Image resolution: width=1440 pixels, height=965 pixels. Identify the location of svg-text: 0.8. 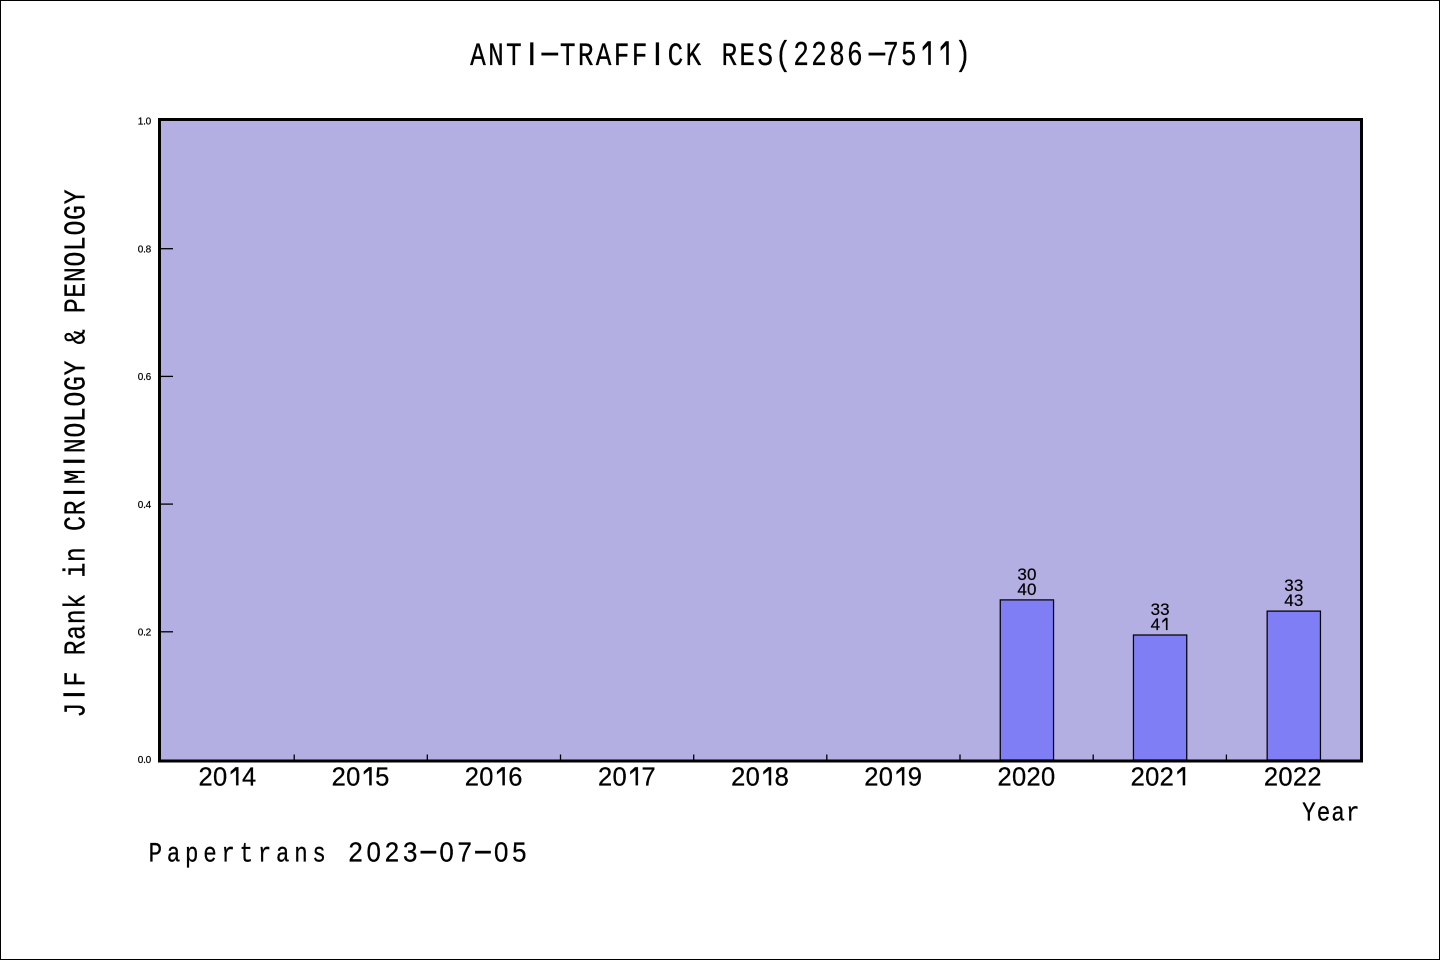
(145, 249).